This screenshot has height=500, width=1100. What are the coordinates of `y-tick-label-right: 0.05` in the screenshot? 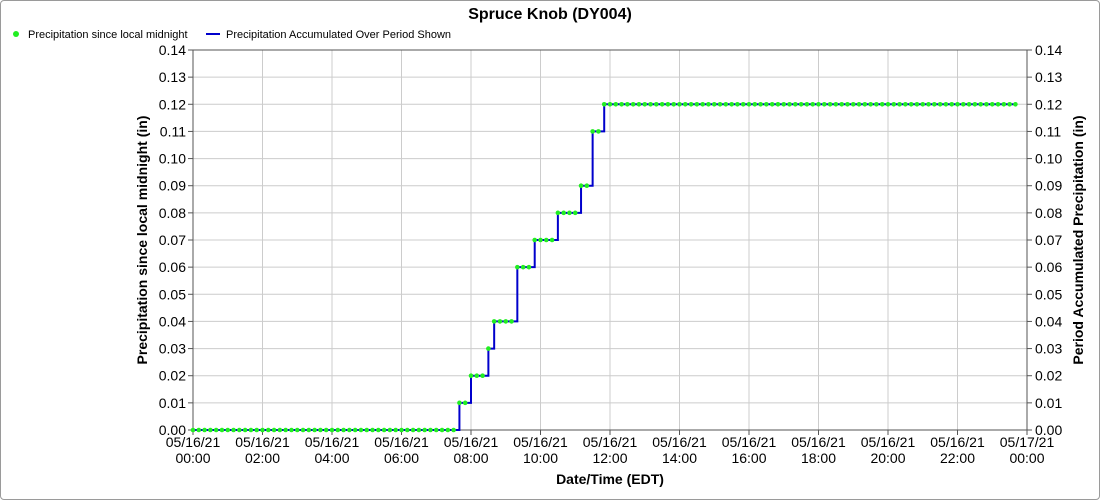 It's located at (1048, 294).